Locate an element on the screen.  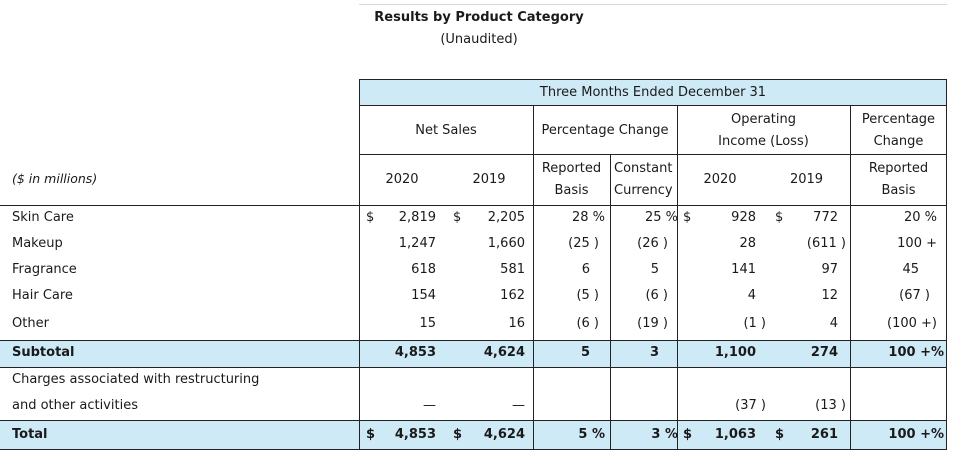
cell-cc: (6 ) is located at coordinates (656, 295).